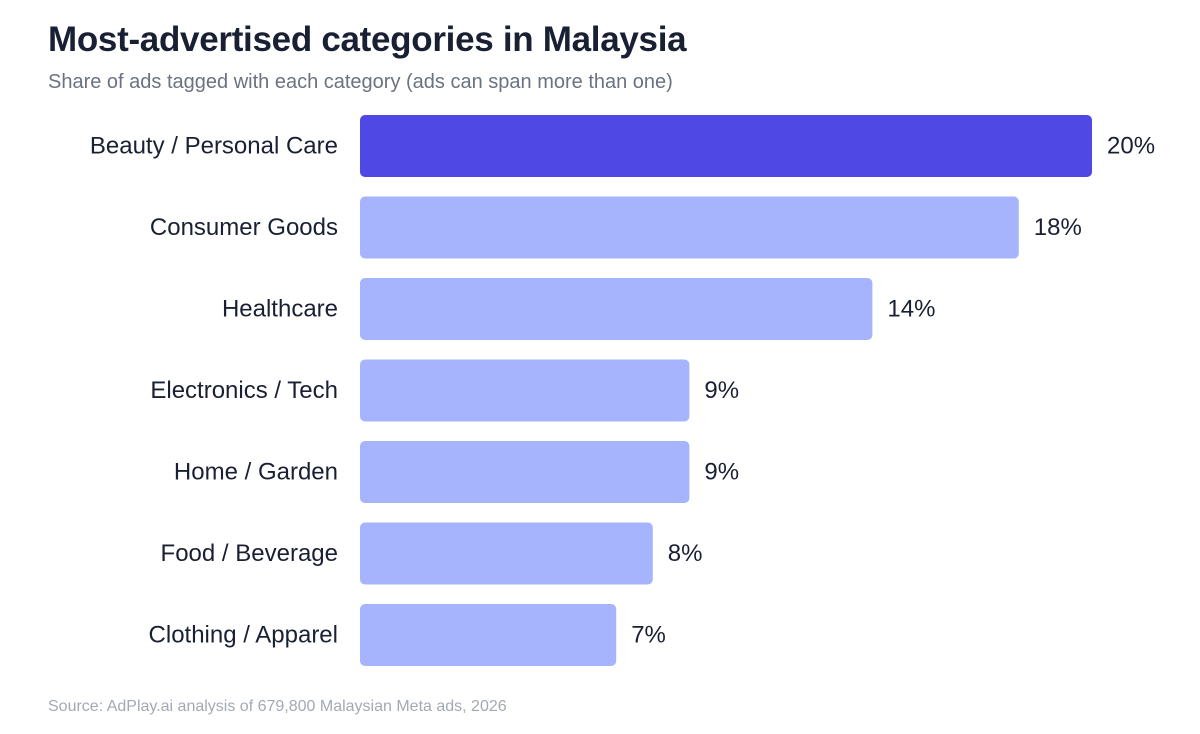  Describe the element at coordinates (685, 553) in the screenshot. I see `value-label: 8%` at that location.